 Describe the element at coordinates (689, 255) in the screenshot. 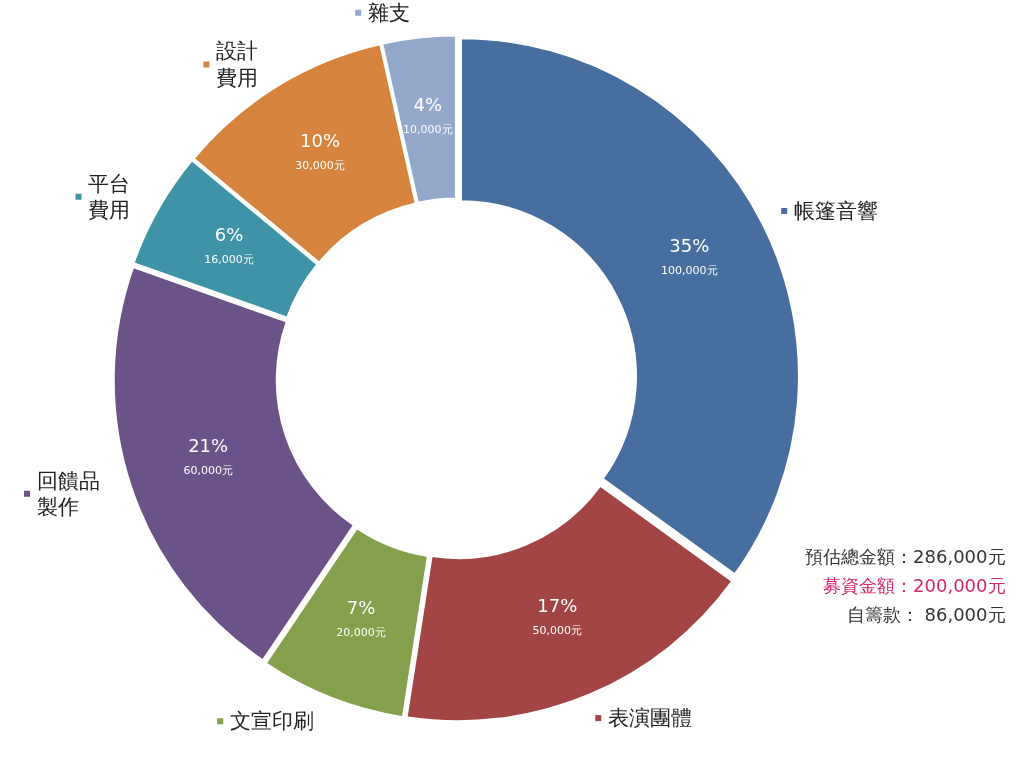

I see `data-label: 35% 100,000元` at that location.